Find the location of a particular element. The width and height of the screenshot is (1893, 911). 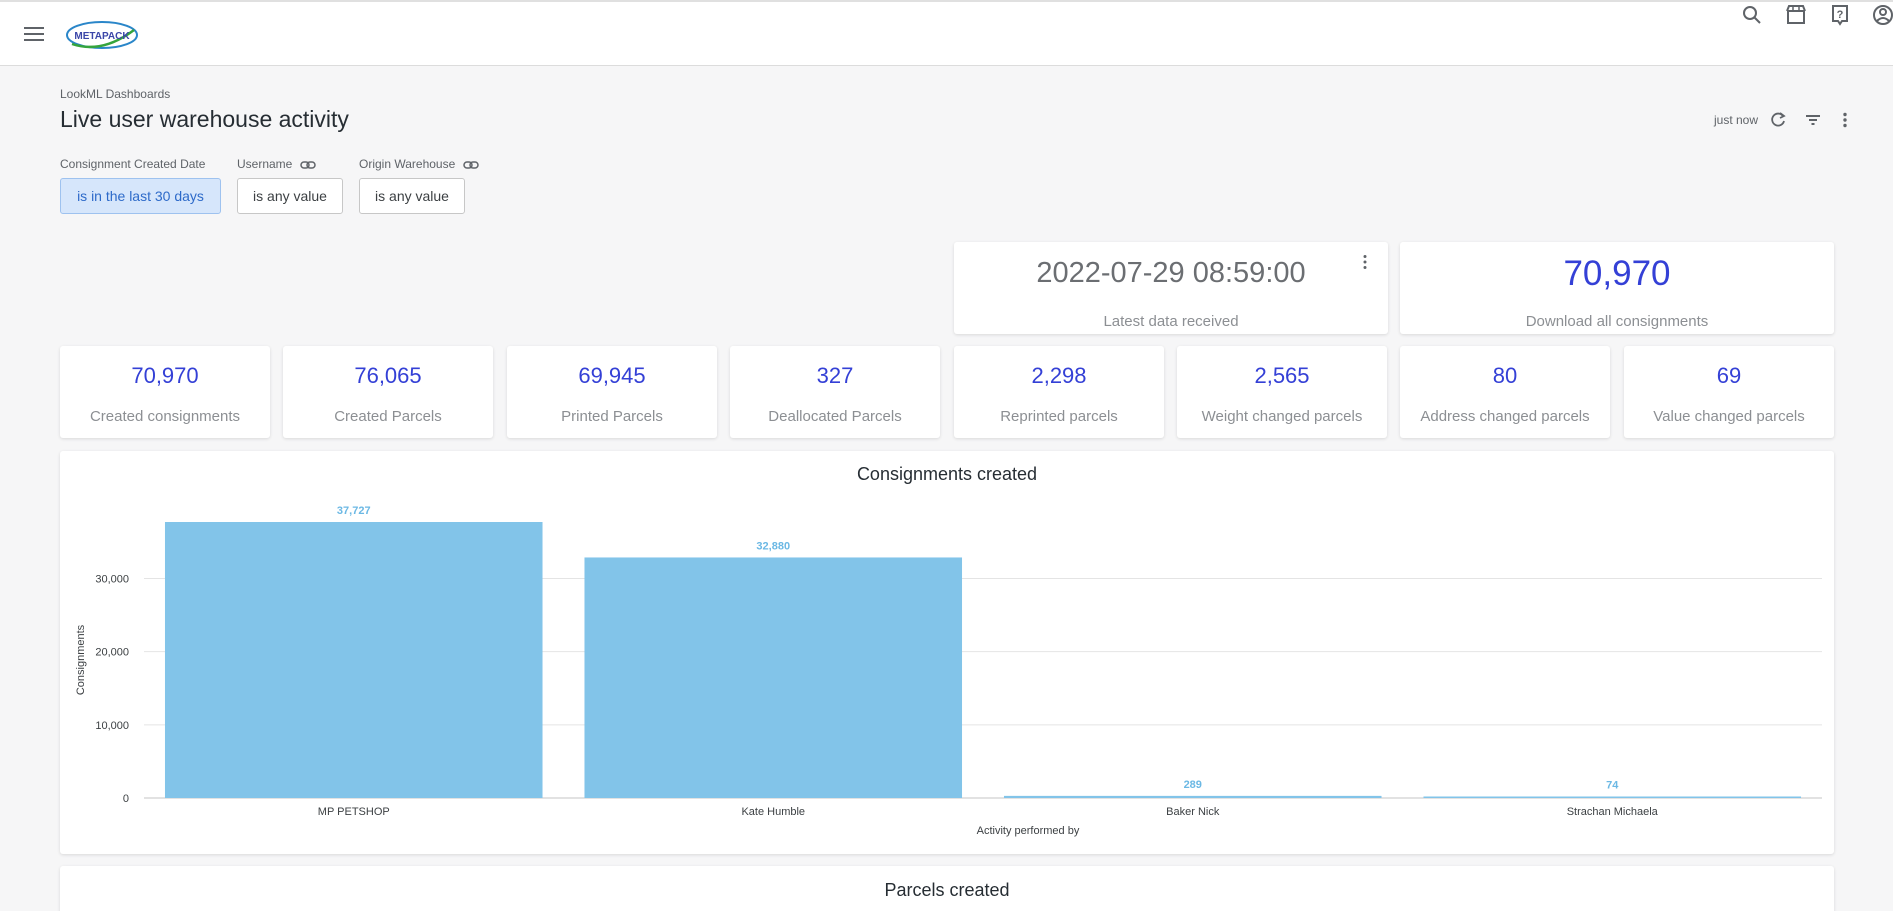

tile-reprinted-parcels: 2,298 Reprinted parcels is located at coordinates (1059, 392).